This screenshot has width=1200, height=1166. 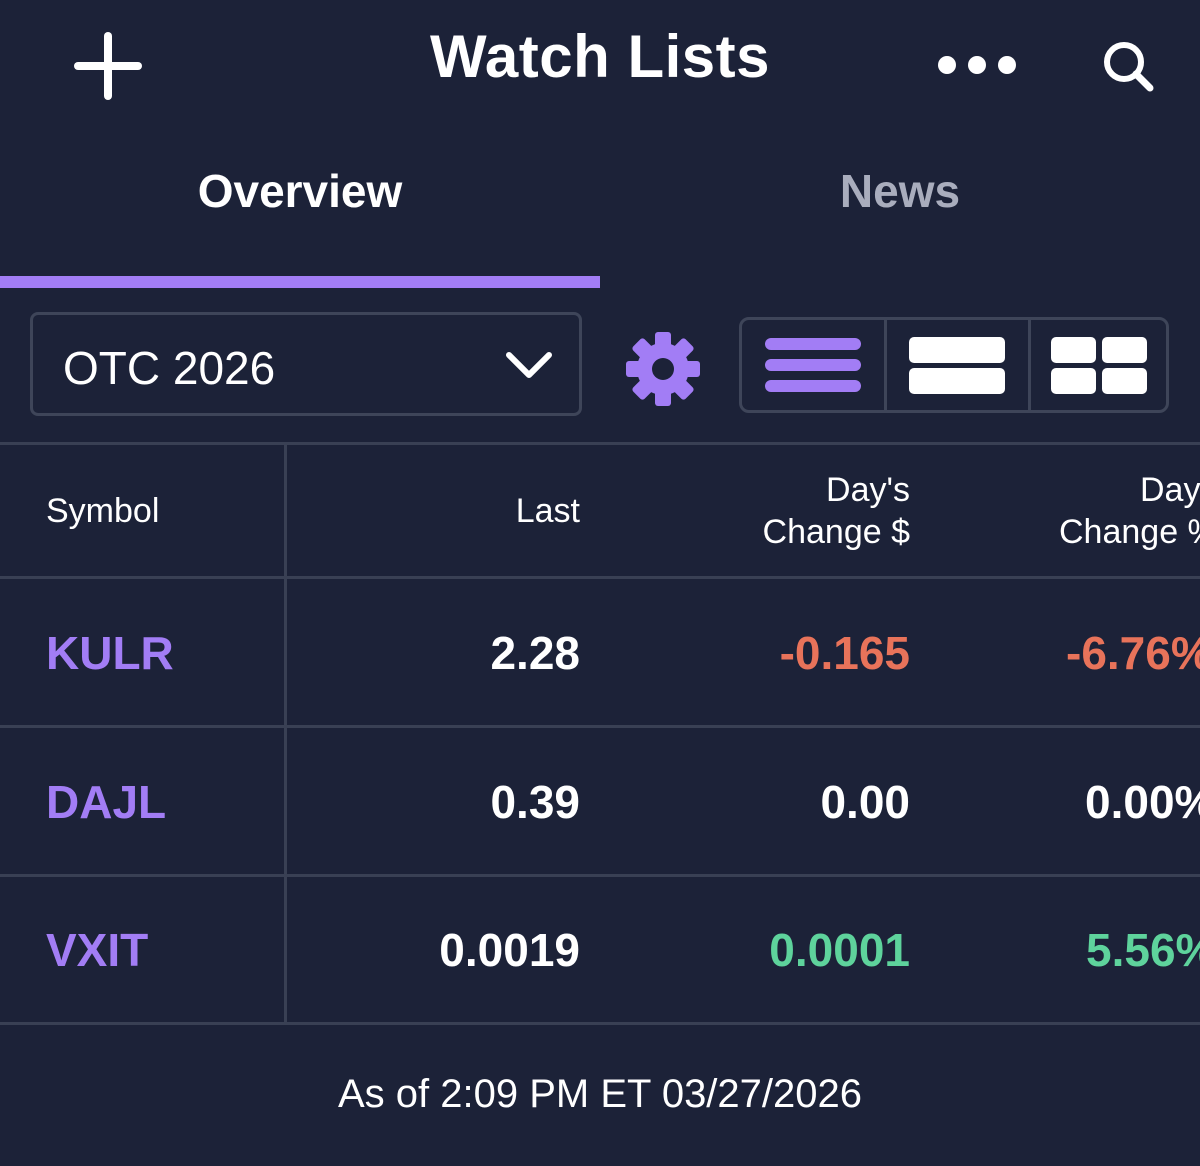 I want to click on add-watchlist-button, so click(x=108, y=66).